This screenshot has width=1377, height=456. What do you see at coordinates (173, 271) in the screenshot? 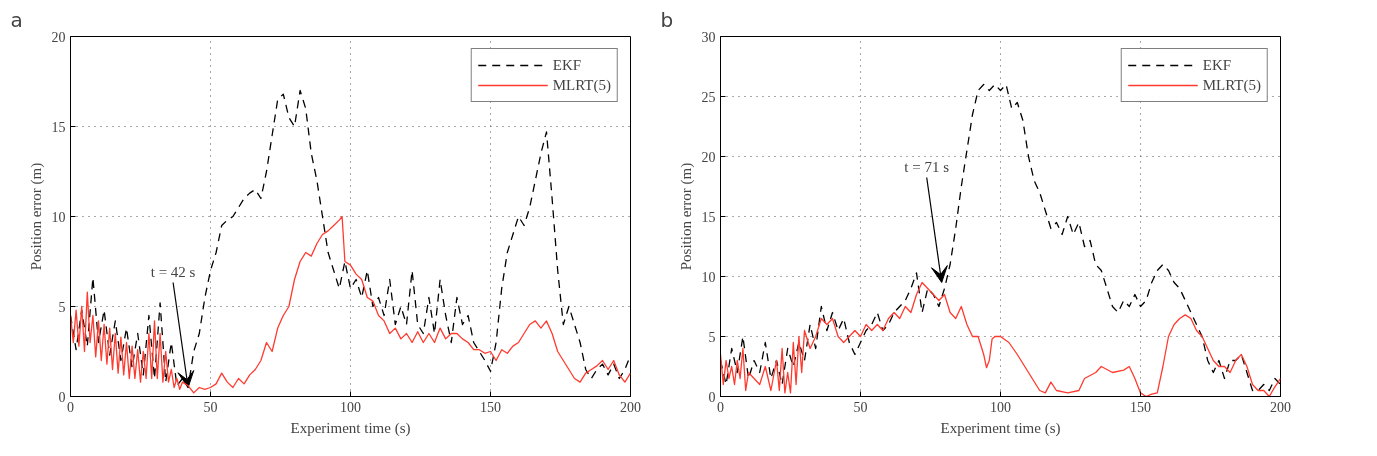
I see `annotation: t = 42 s` at bounding box center [173, 271].